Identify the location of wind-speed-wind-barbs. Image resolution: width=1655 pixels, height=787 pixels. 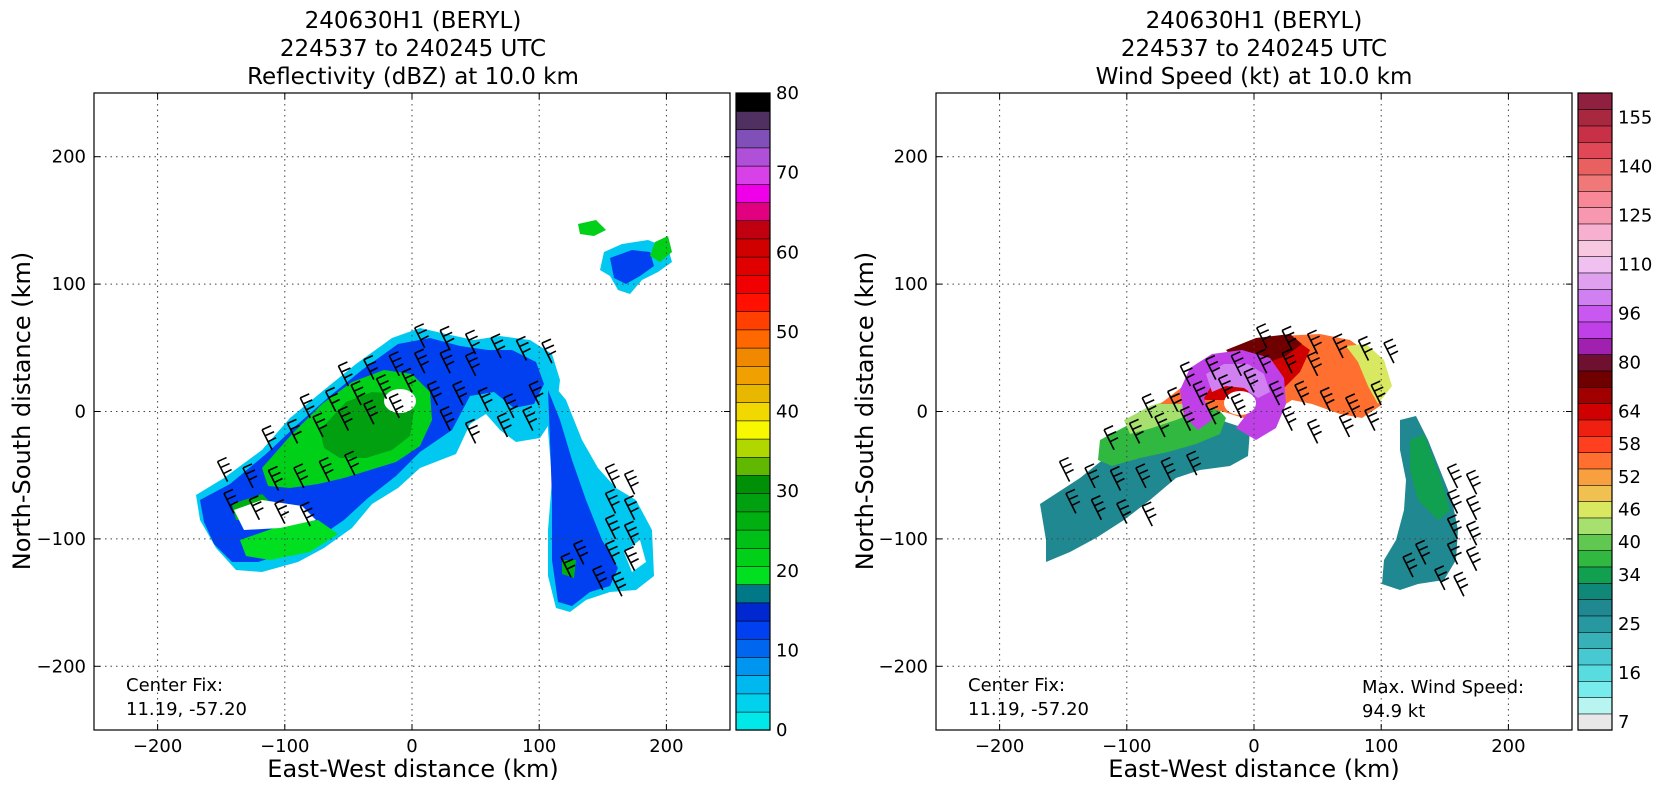
(1269, 460).